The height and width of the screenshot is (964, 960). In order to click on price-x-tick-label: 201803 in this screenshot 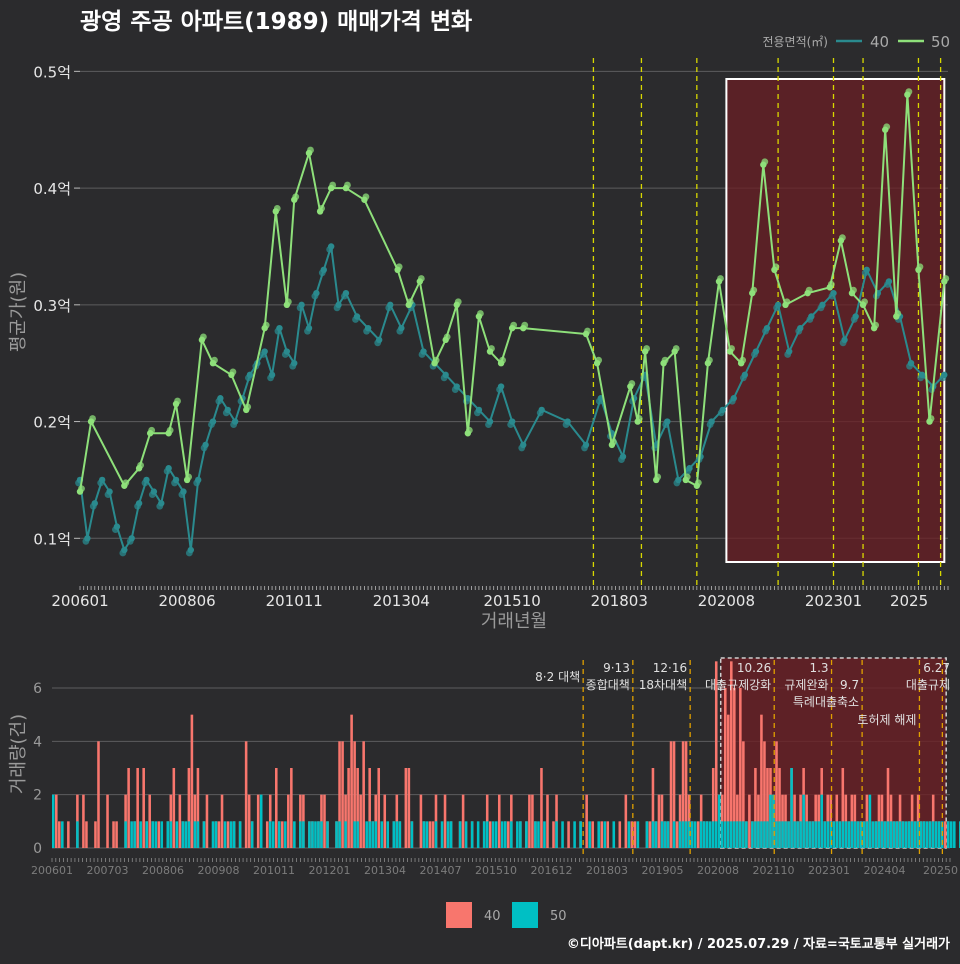, I will do `click(619, 601)`.